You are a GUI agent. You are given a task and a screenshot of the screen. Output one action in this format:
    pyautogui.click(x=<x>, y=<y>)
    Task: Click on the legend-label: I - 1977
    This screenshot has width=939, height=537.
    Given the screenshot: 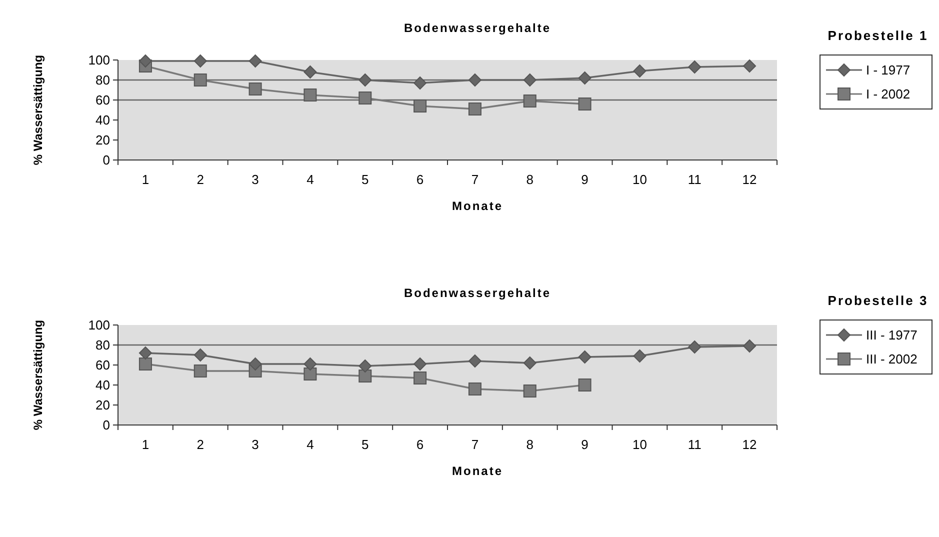 What is the action you would take?
    pyautogui.click(x=888, y=70)
    